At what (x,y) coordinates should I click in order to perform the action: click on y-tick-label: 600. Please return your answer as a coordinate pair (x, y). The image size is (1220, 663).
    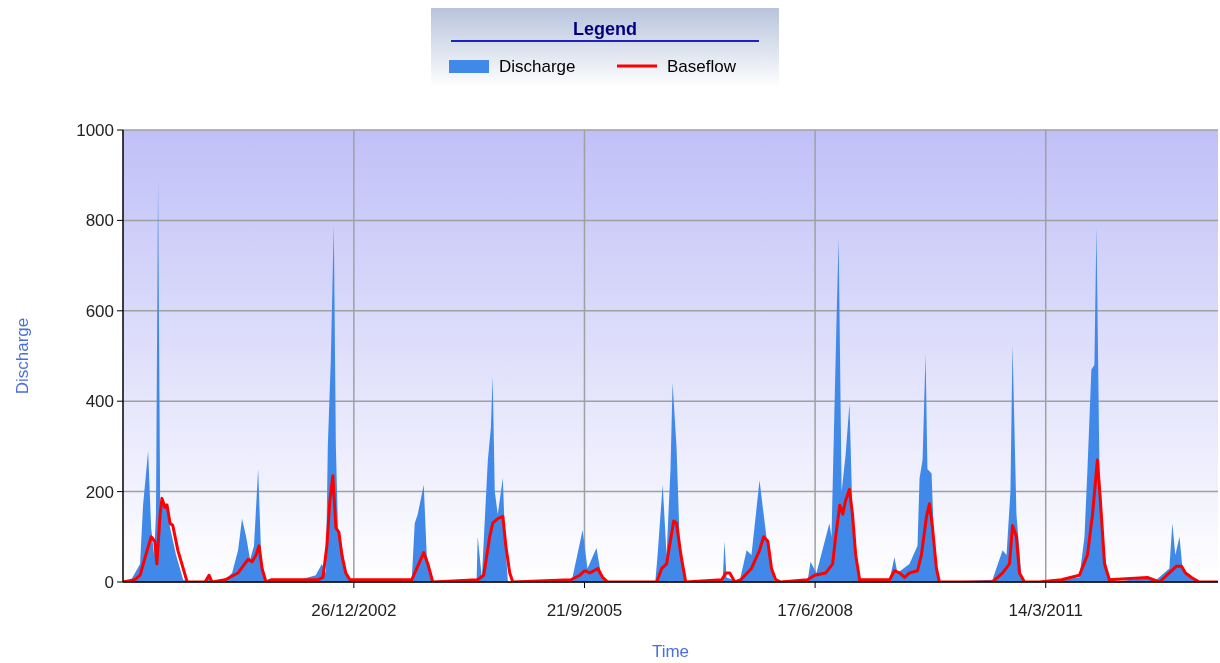
    Looking at the image, I should click on (99, 311).